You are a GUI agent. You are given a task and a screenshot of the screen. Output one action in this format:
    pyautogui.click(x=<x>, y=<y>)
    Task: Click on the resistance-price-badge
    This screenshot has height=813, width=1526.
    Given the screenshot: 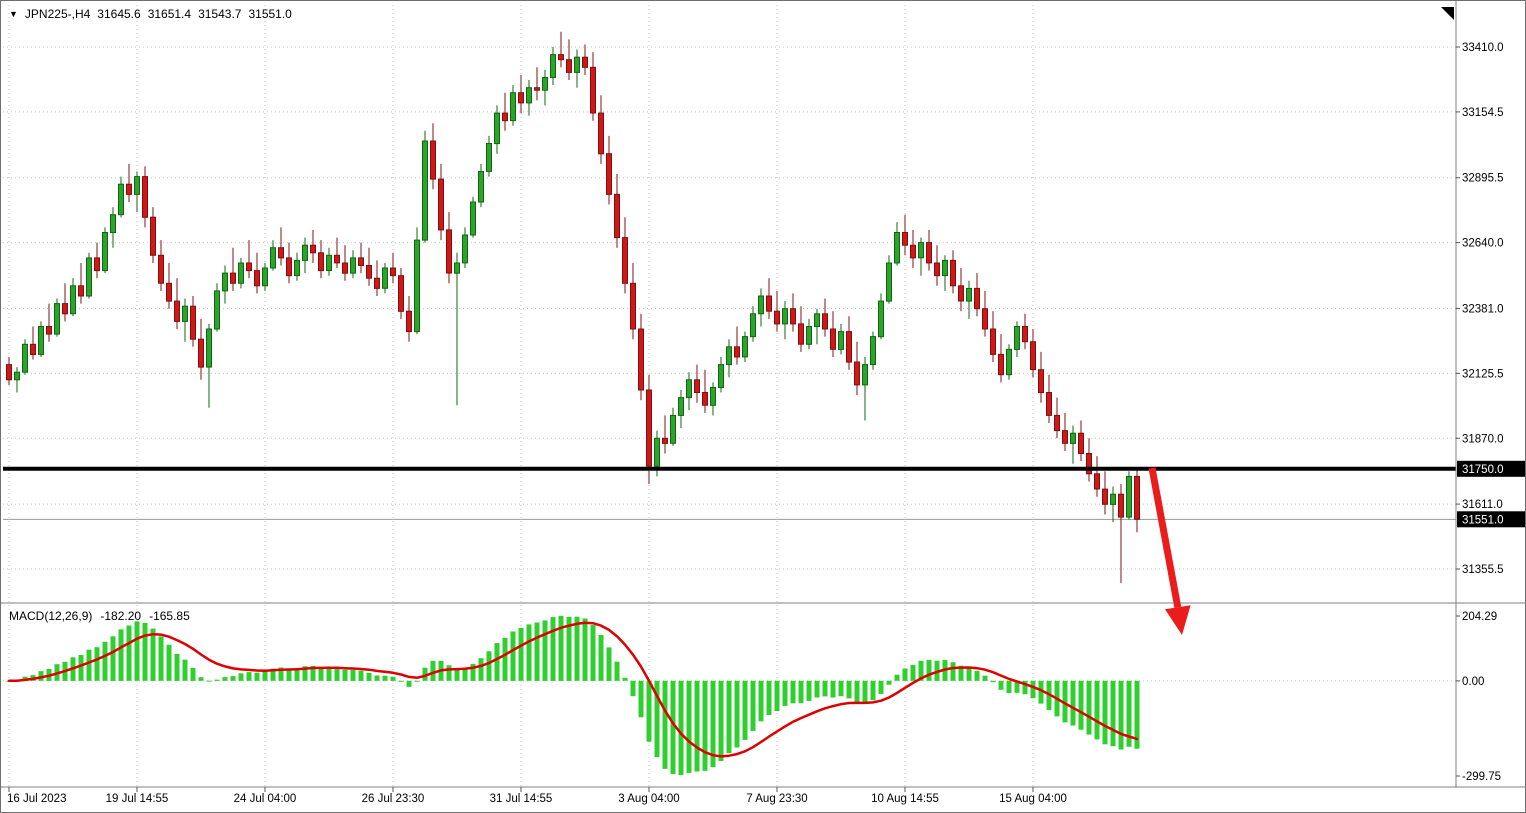 What is the action you would take?
    pyautogui.click(x=1491, y=468)
    